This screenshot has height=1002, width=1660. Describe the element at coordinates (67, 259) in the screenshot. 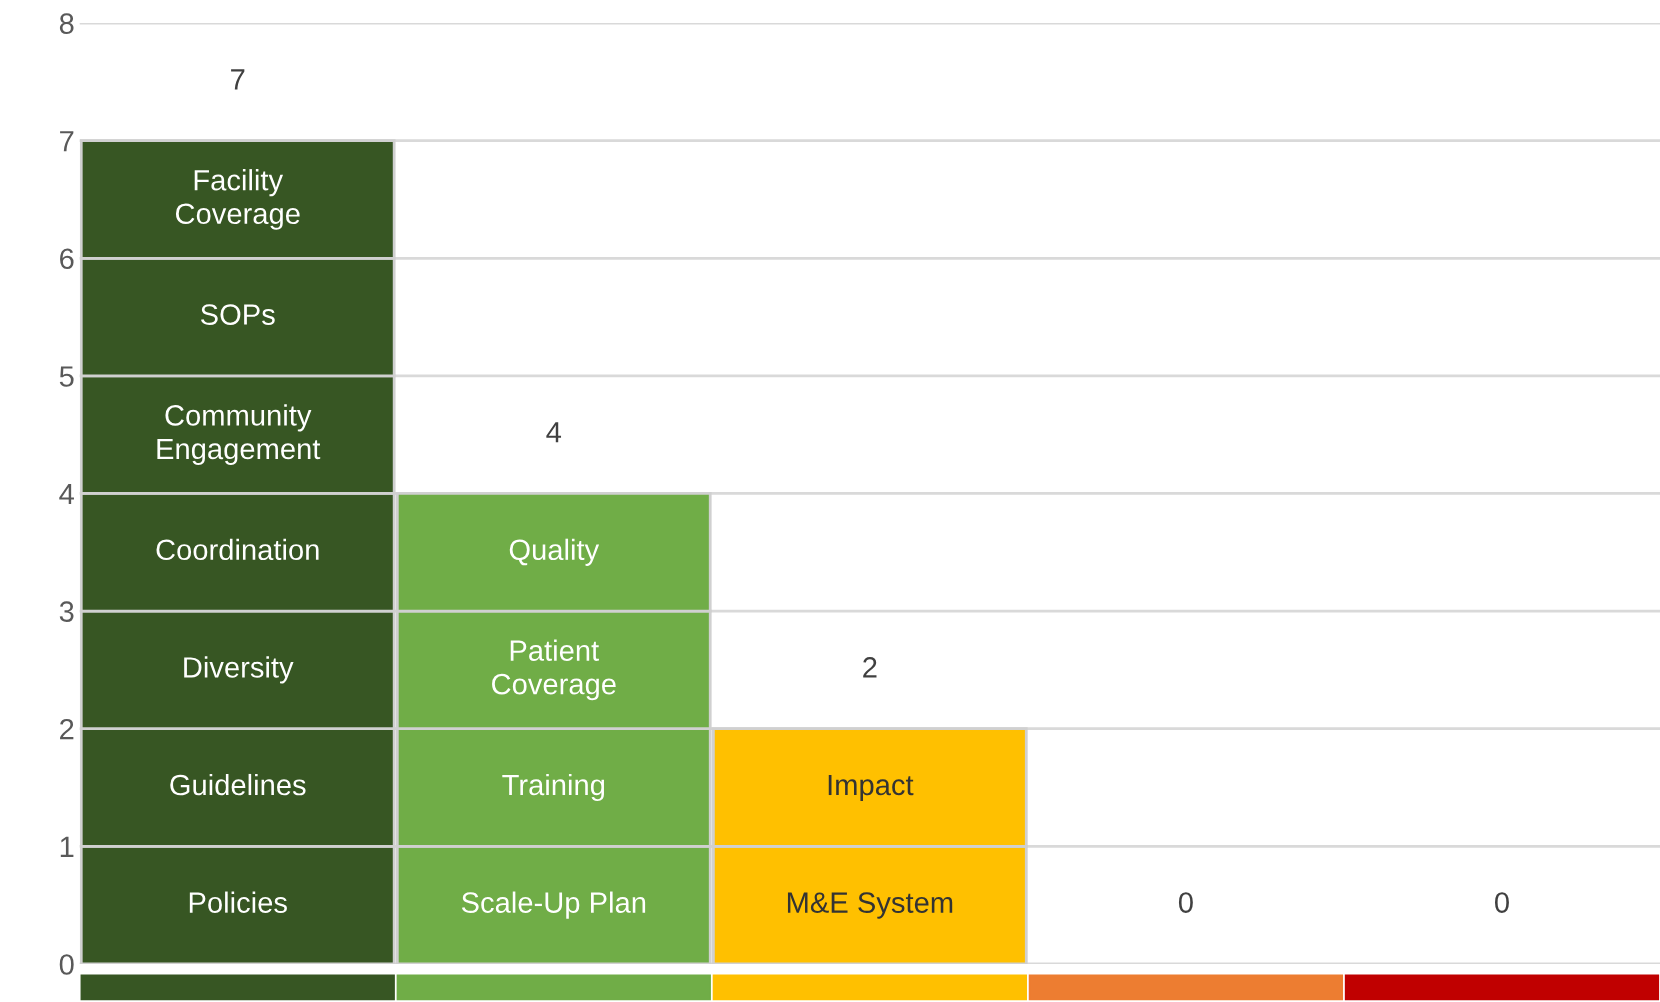

I see `y-tick-label: 6` at that location.